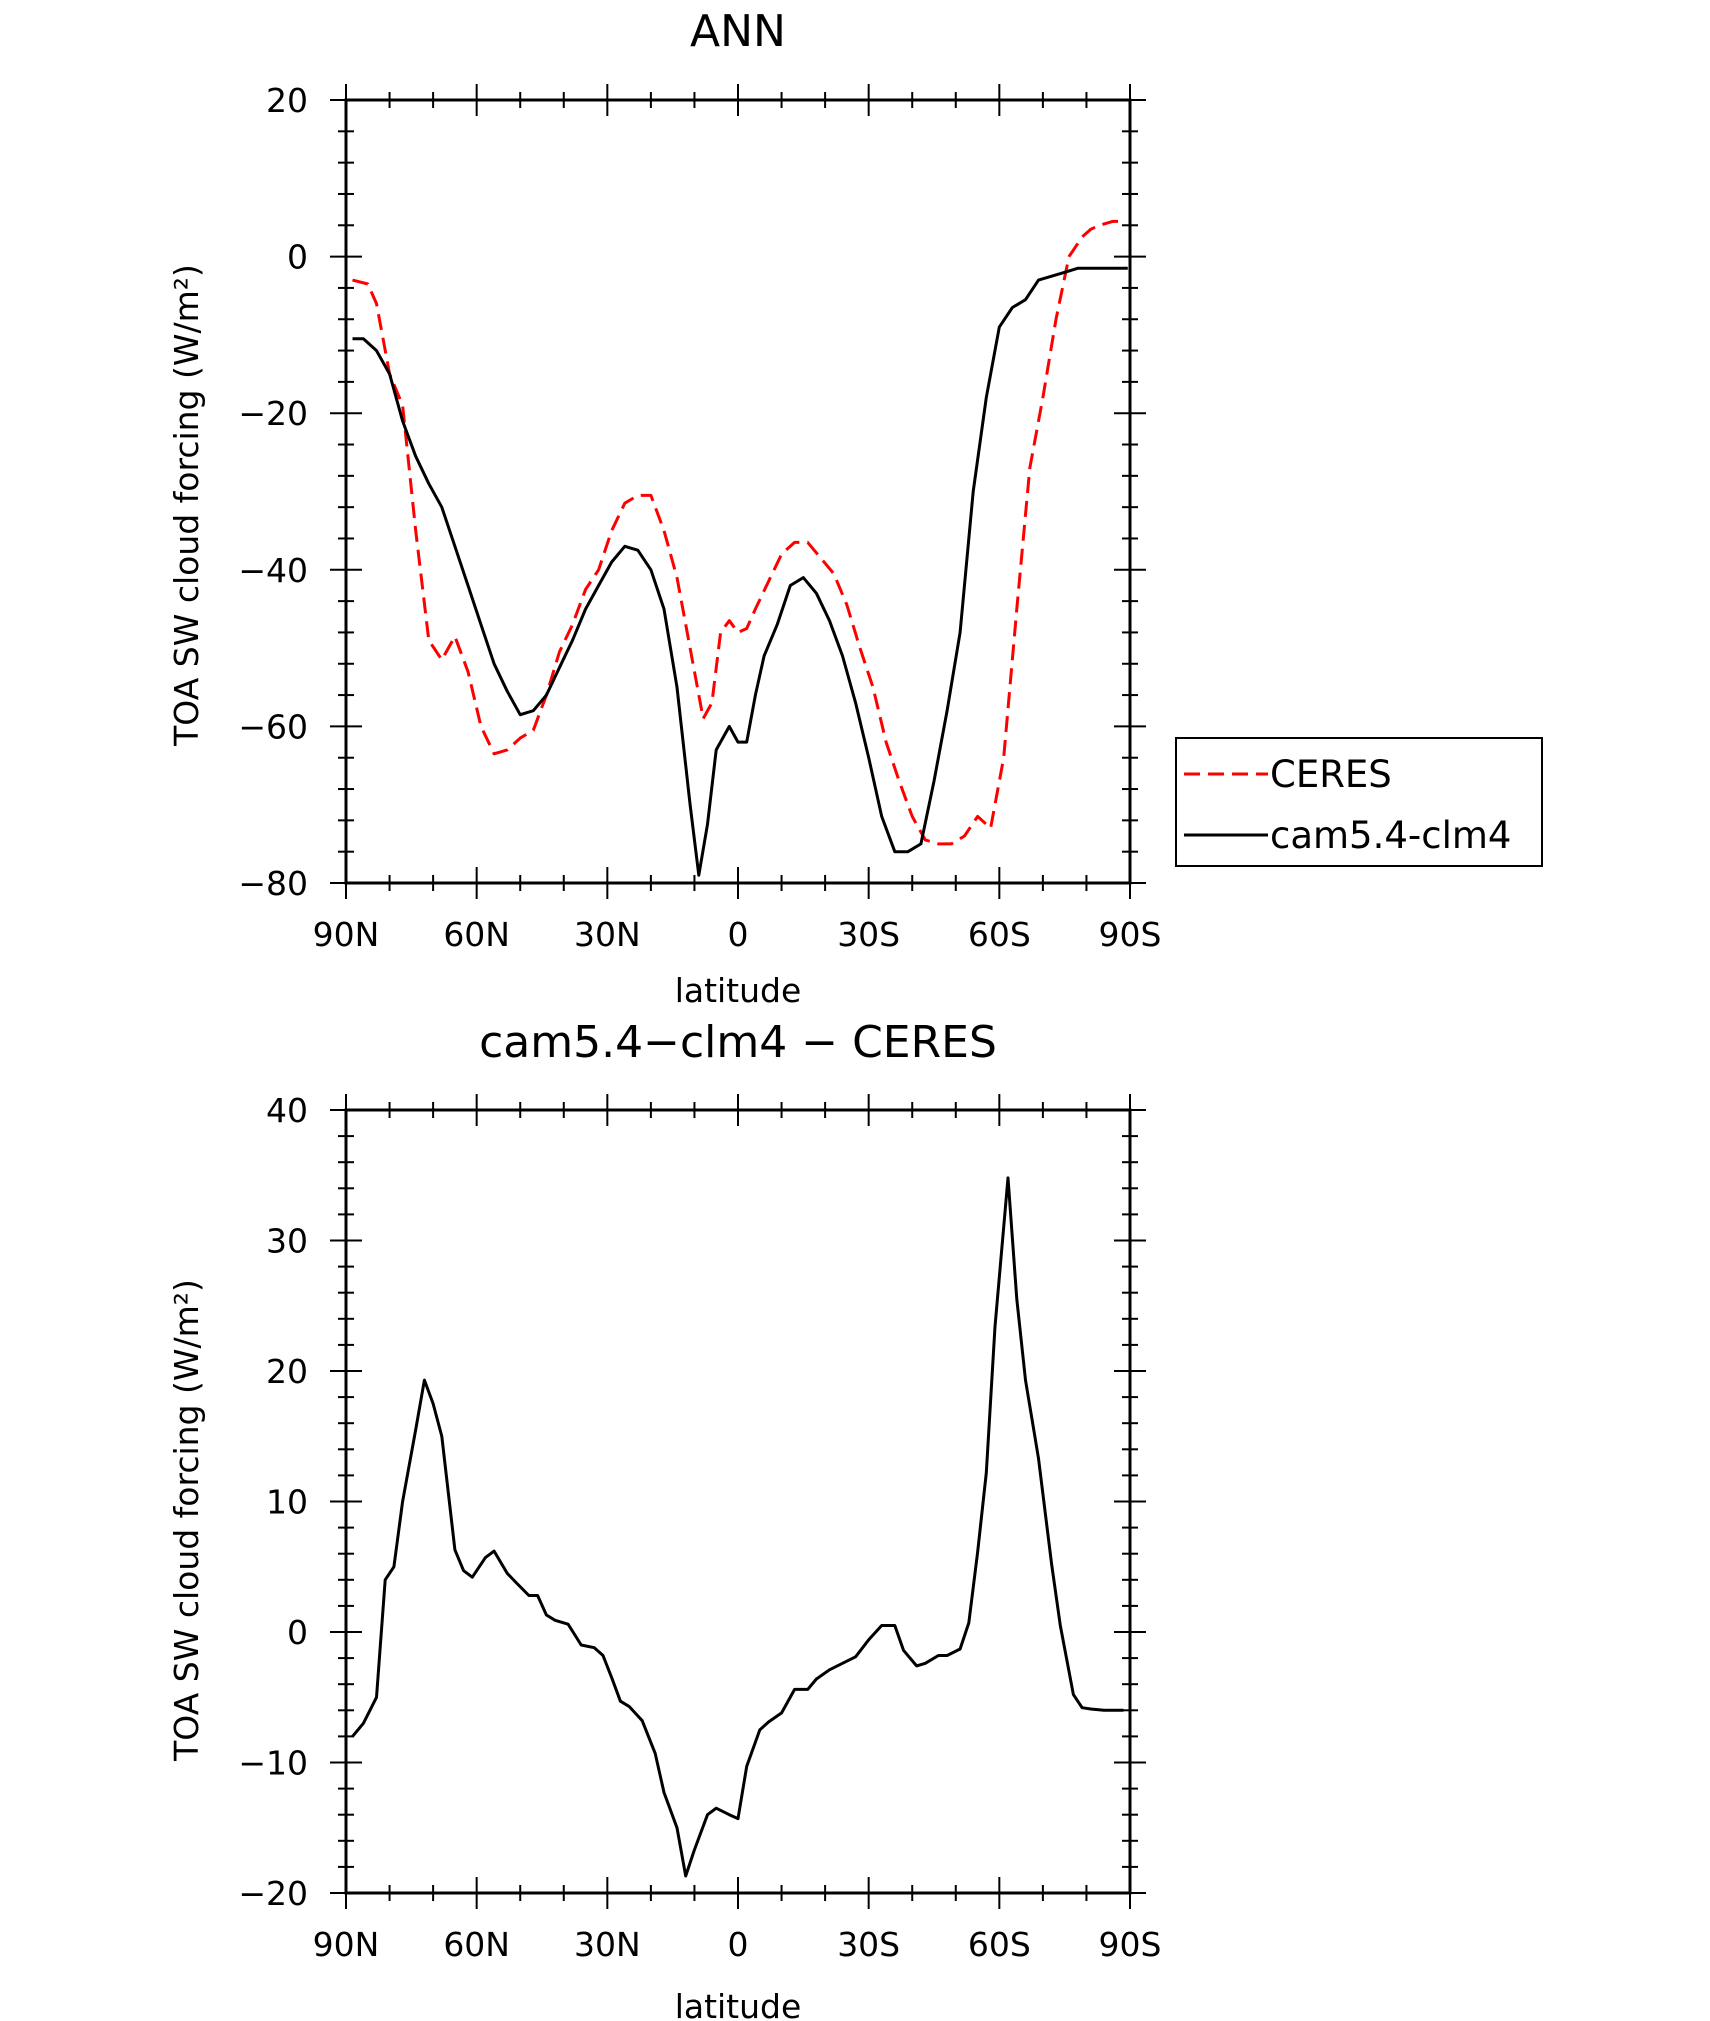 This screenshot has width=1710, height=2021. I want to click on y-axis-label-bottom: TOA SW cloud forcing (W/m²), so click(186, 1520).